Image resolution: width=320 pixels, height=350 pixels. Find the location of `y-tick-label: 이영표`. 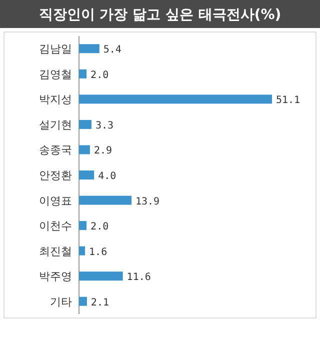

y-tick-label: 이영표 is located at coordinates (55, 201).